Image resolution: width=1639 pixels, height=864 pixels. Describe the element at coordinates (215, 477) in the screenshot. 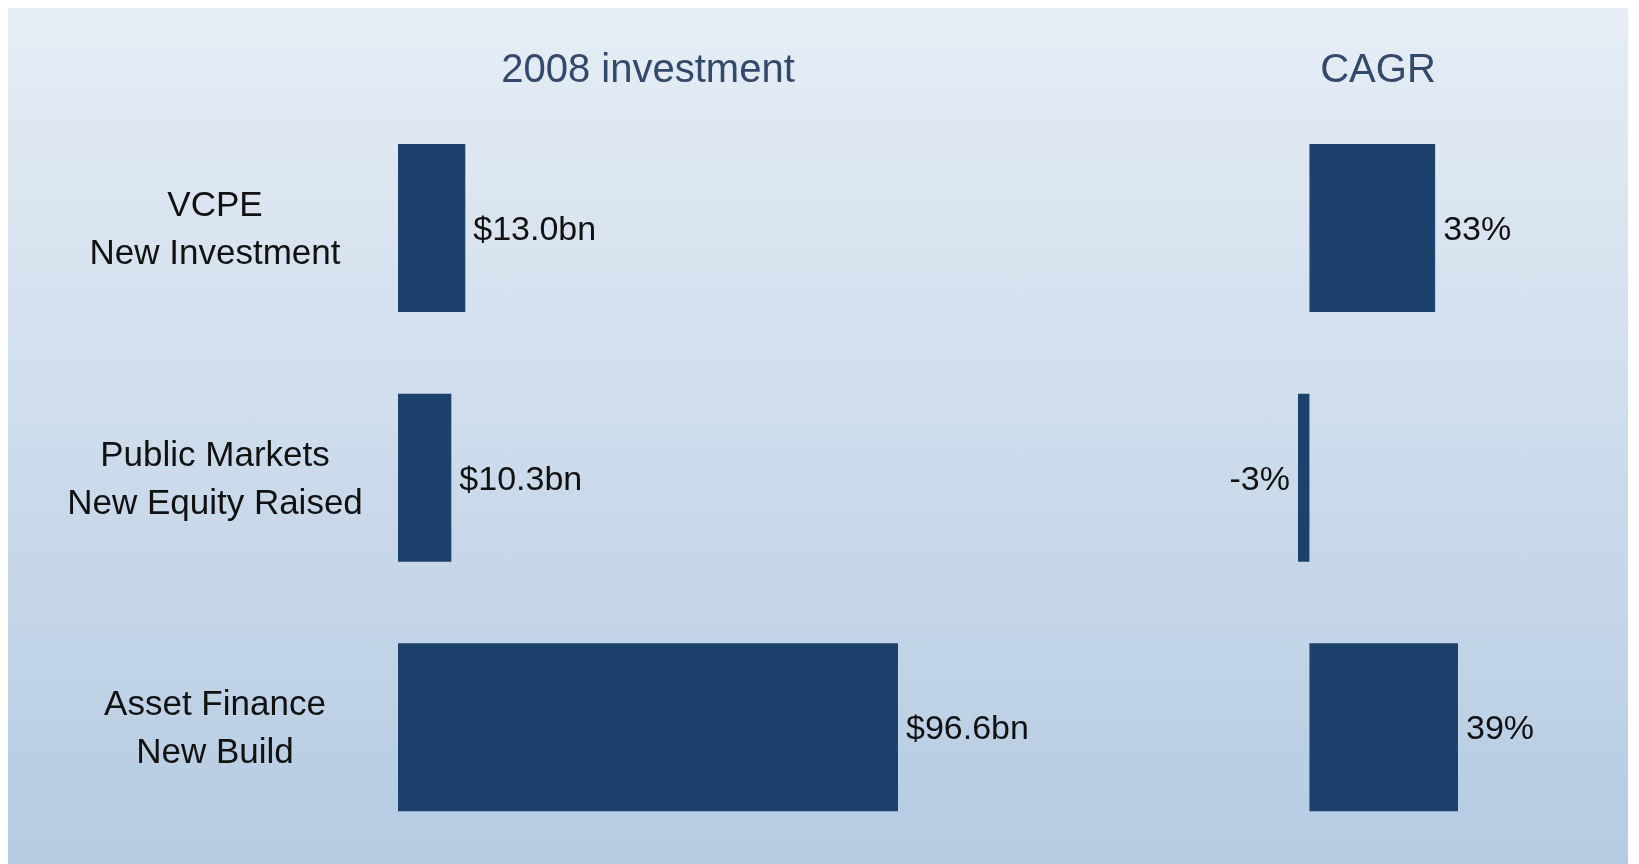

I see `y-tick-label: Public Markets New Equity Raised` at that location.